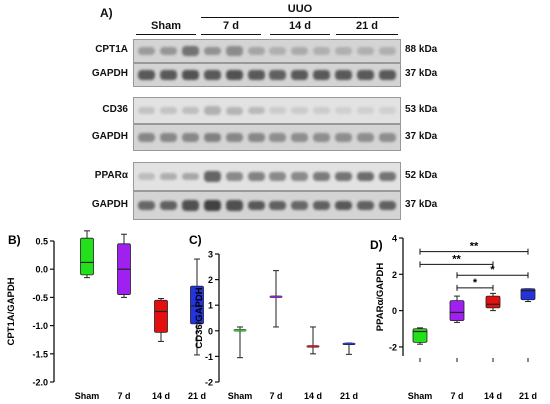  I want to click on blot-kda-0: 88 kDa, so click(421, 49).